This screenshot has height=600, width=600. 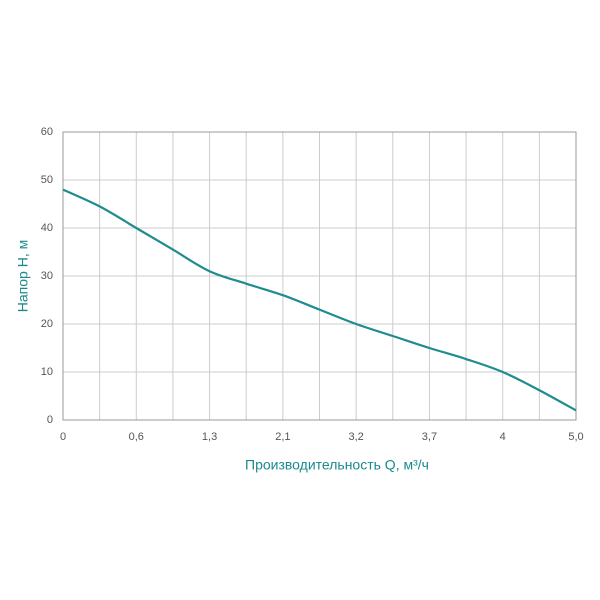 I want to click on y-tick-label: 0, so click(x=50, y=420).